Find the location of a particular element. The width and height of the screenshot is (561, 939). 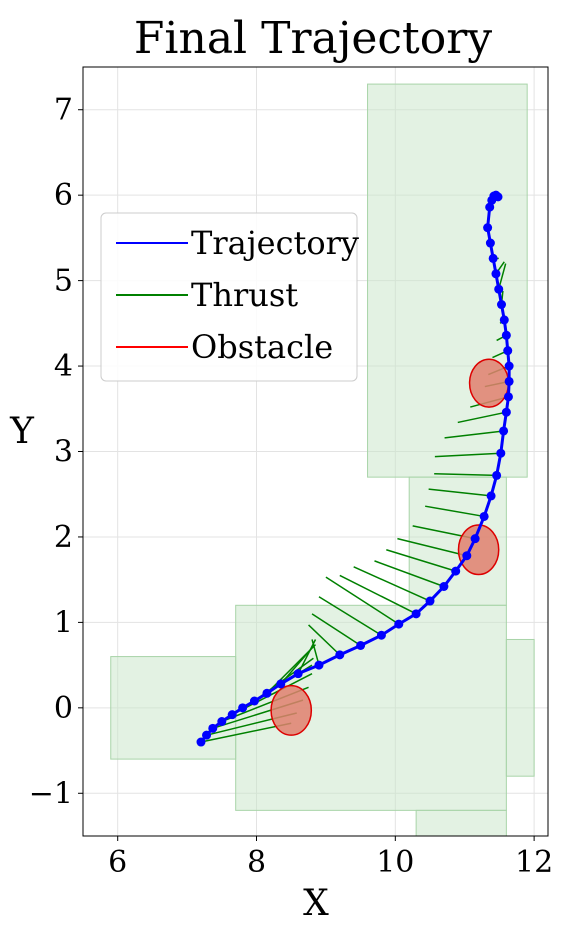

y-tick-label: 0 is located at coordinates (63, 708).